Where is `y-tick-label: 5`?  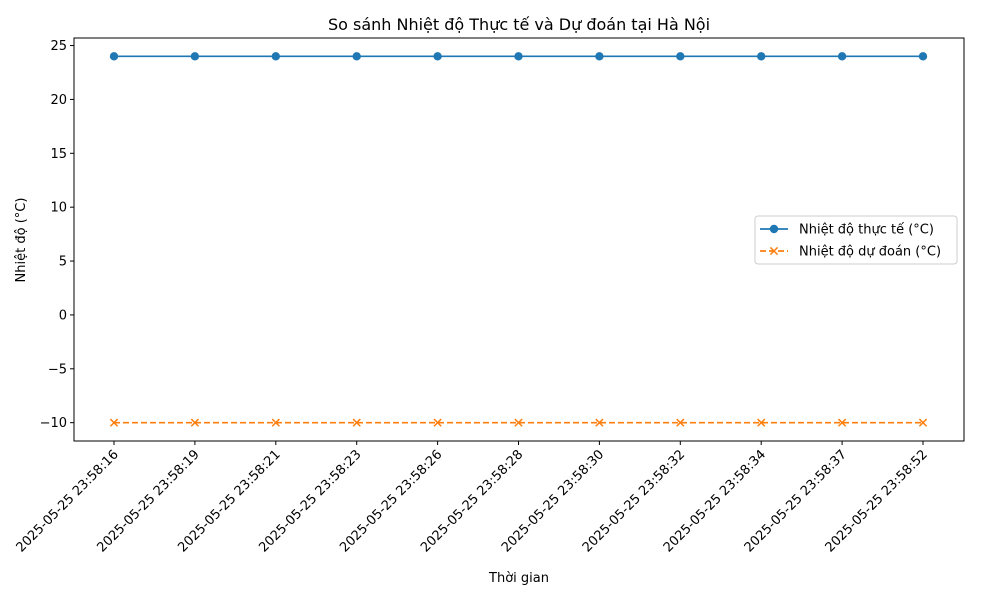
y-tick-label: 5 is located at coordinates (63, 262).